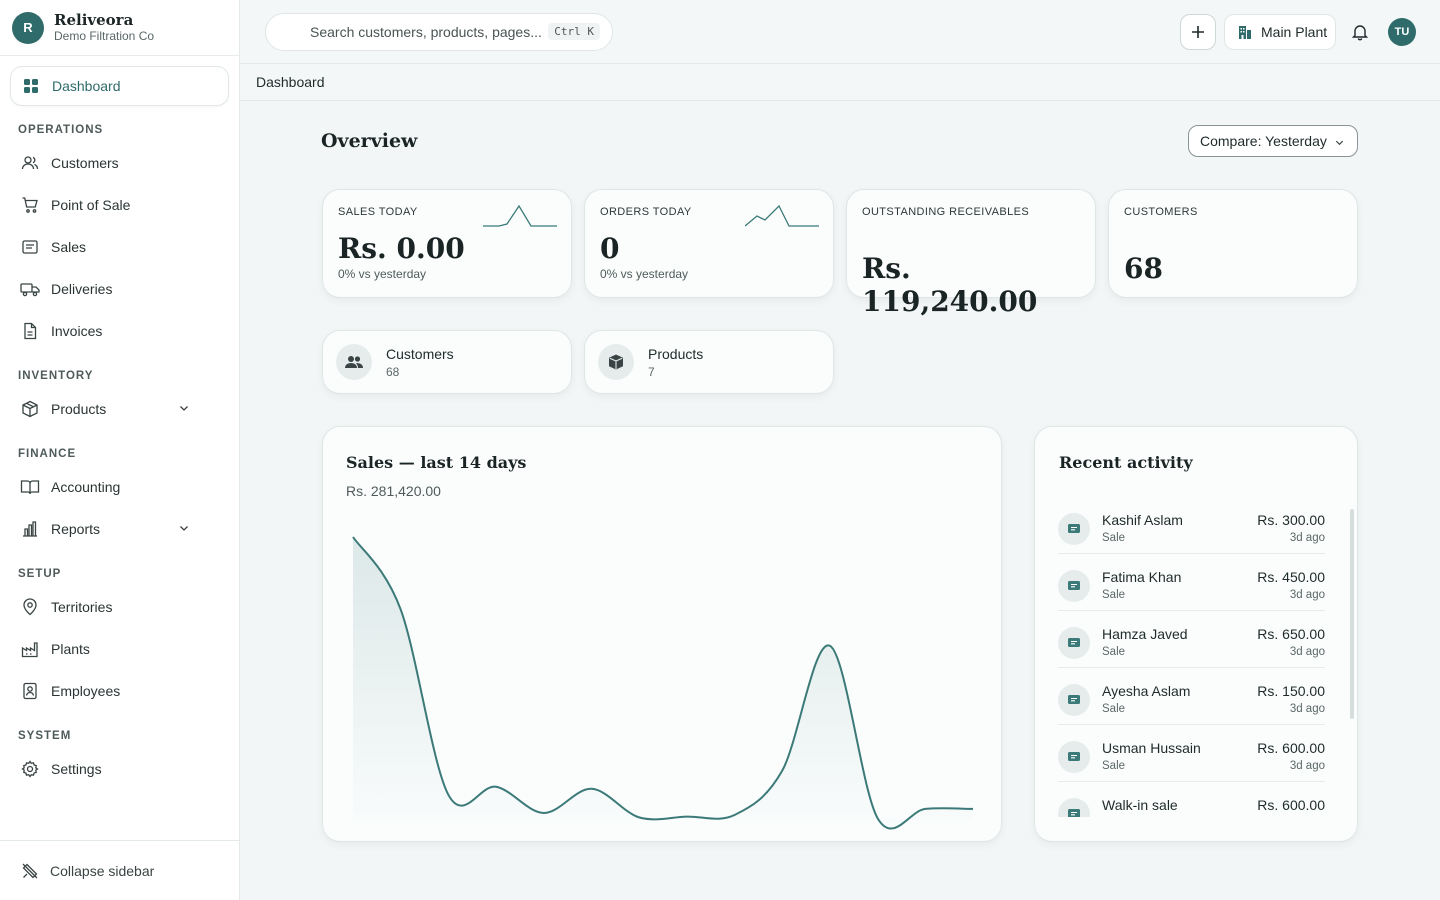  Describe the element at coordinates (610, 248) in the screenshot. I see `stat-value: 0` at that location.